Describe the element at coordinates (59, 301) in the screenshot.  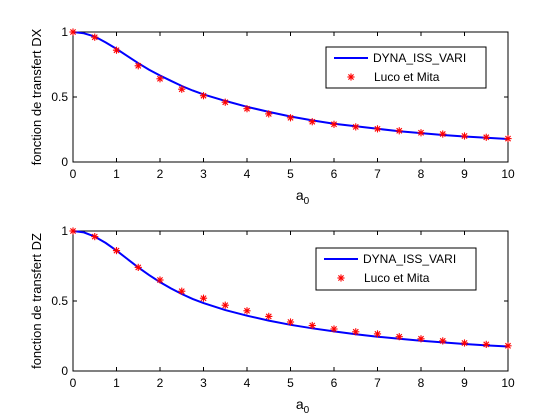
I see `y-tick-label: 0.5` at that location.